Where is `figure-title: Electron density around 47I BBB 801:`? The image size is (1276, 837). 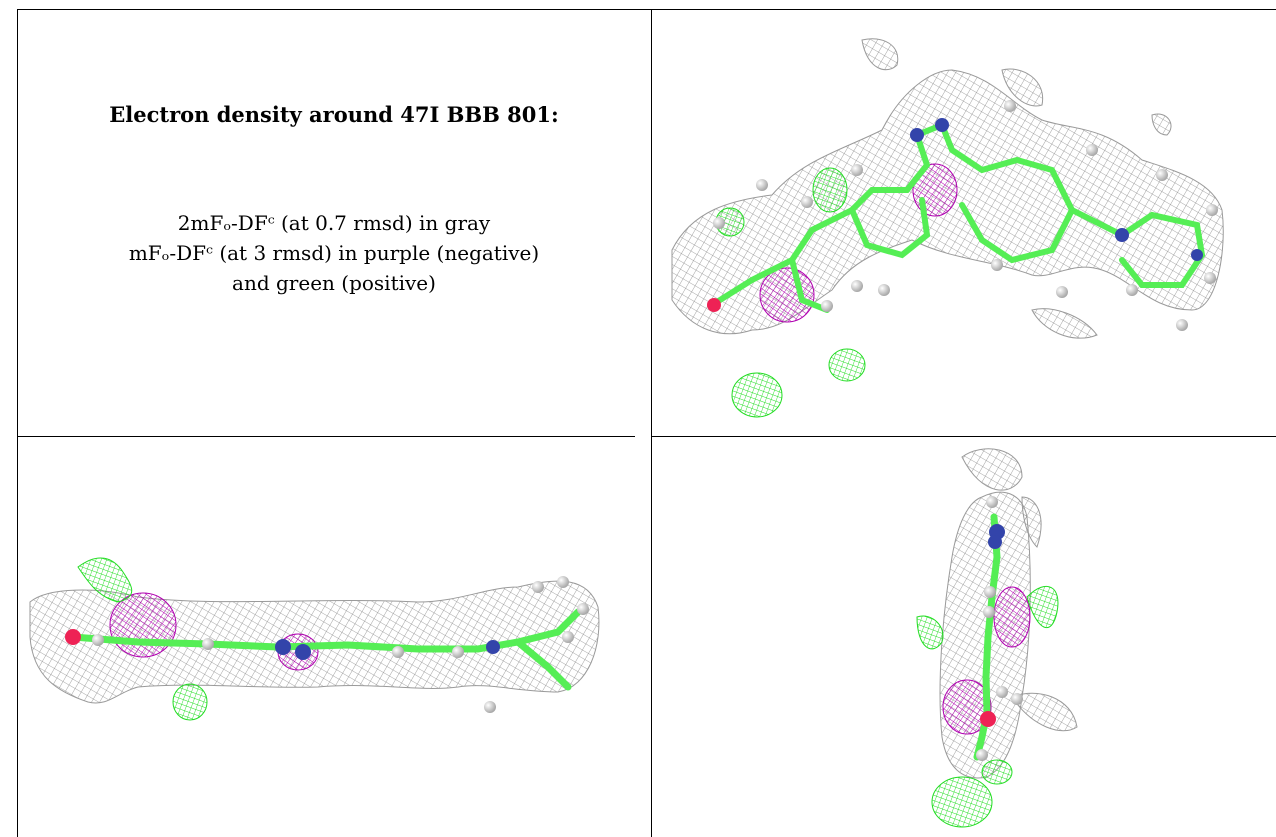
figure-title: Electron density around 47I BBB 801: is located at coordinates (334, 114).